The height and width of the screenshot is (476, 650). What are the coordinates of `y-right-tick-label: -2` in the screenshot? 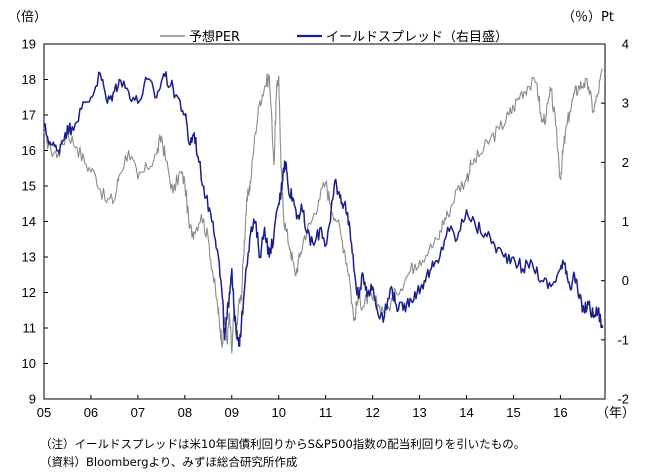 It's located at (623, 399).